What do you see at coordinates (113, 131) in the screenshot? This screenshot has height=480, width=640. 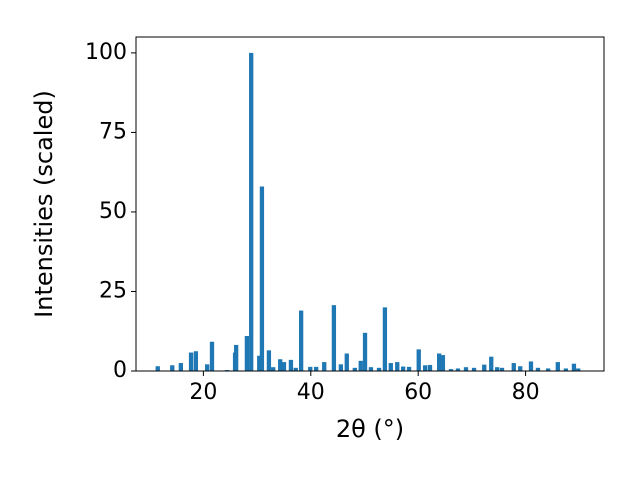 I see `y-tick-label: 75` at bounding box center [113, 131].